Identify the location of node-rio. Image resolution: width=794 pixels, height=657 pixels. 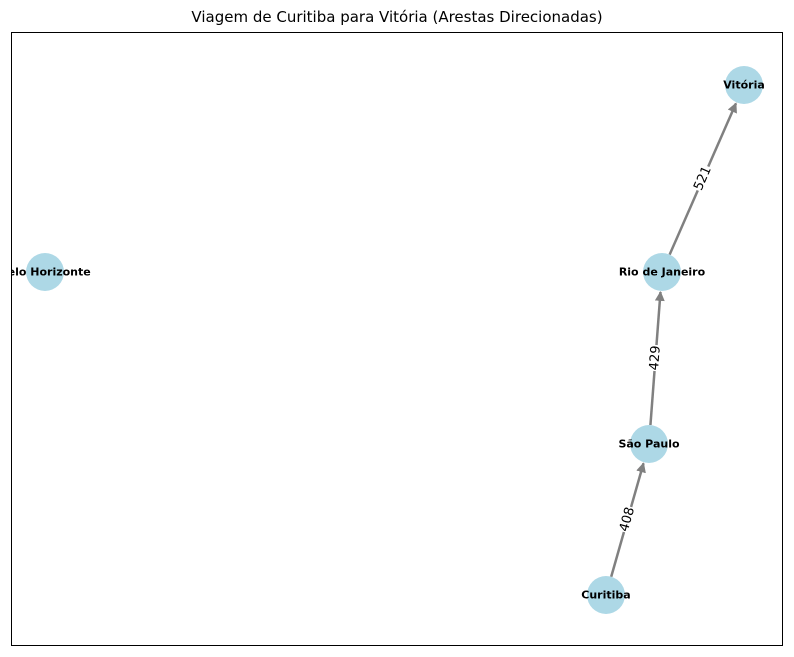
(662, 272).